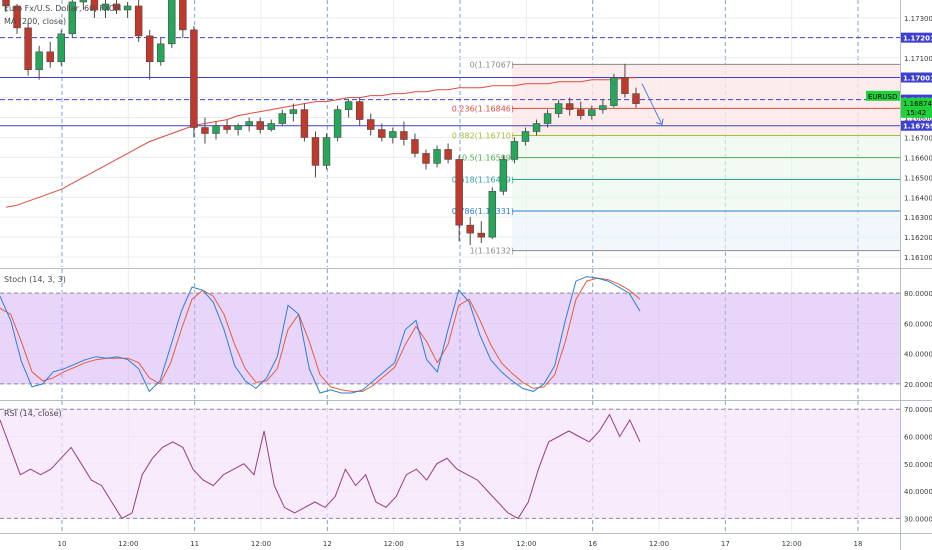 The width and height of the screenshot is (932, 550). Describe the element at coordinates (35, 279) in the screenshot. I see `stoch-title: Stoch (14, 3, 3)` at that location.